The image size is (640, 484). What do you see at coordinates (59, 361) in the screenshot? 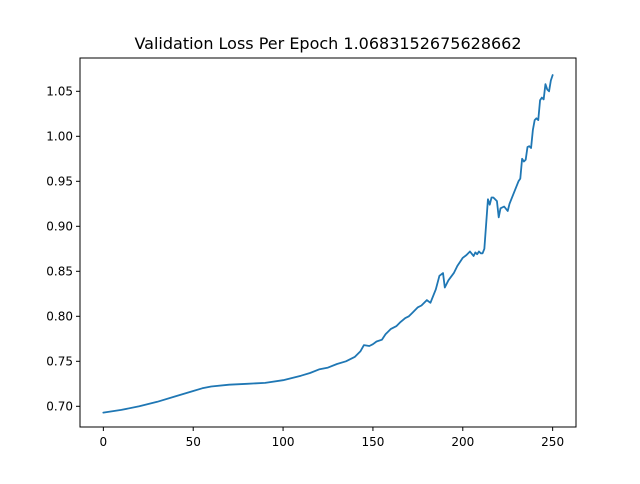
I see `y-tick-label: 0.75` at bounding box center [59, 361].